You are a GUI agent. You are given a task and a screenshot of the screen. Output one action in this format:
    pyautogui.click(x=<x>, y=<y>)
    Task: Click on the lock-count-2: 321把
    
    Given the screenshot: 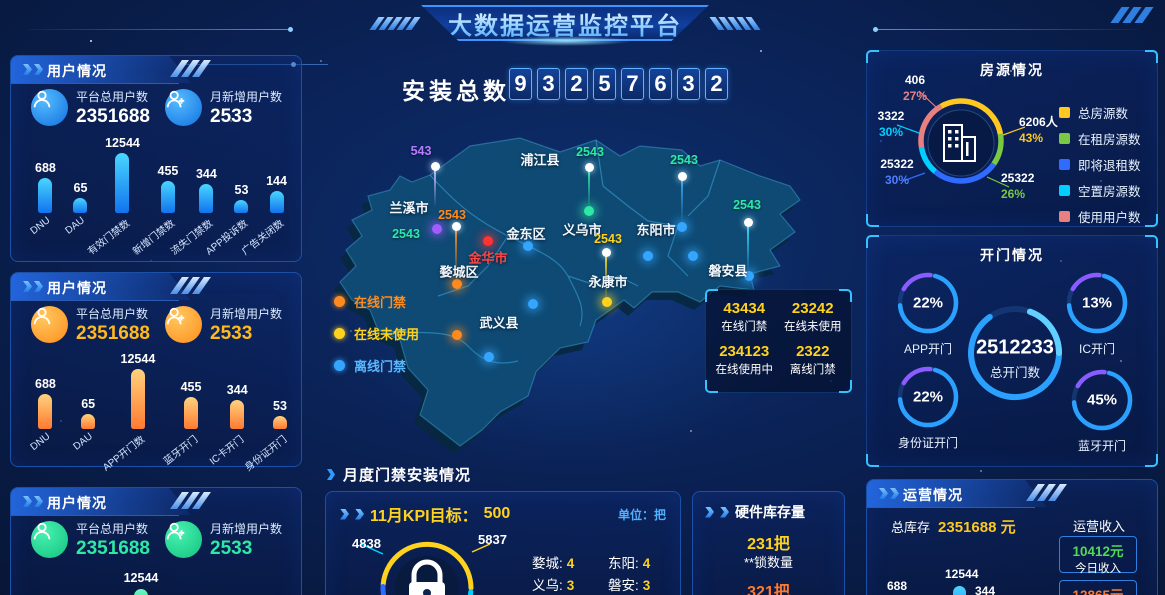 What is the action you would take?
    pyautogui.click(x=768, y=589)
    